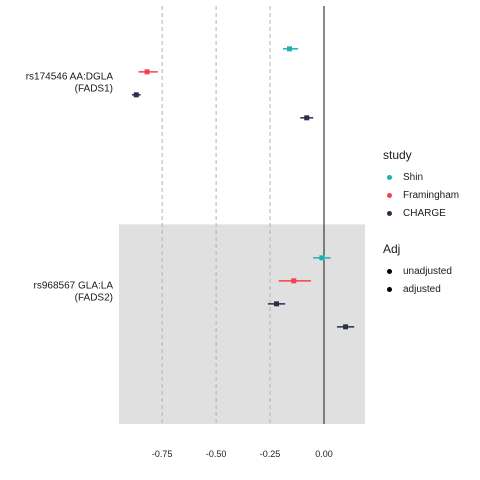 The image size is (480, 480). Describe the element at coordinates (216, 454) in the screenshot. I see `x-tick-label: -0.50` at that location.